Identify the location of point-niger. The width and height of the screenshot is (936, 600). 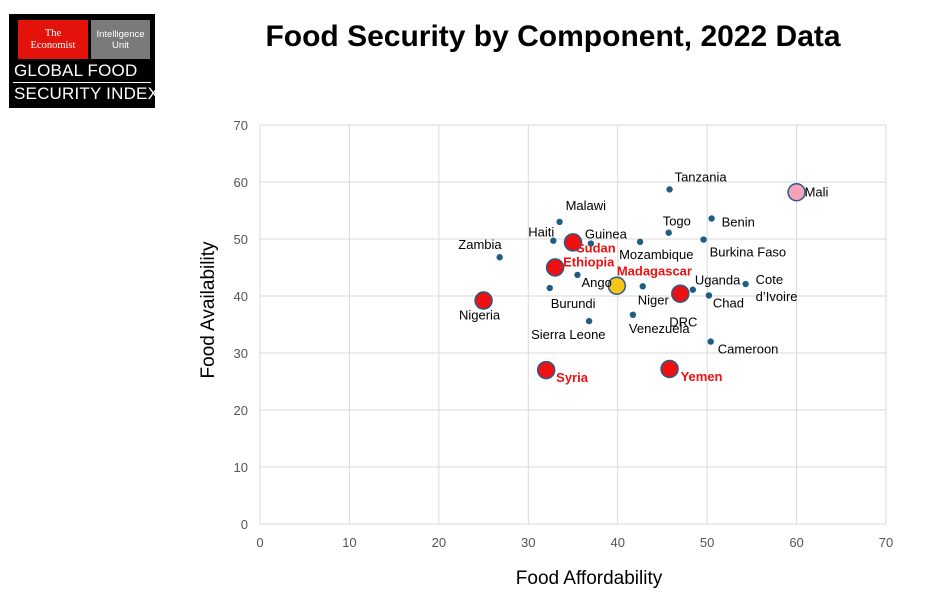
(642, 286).